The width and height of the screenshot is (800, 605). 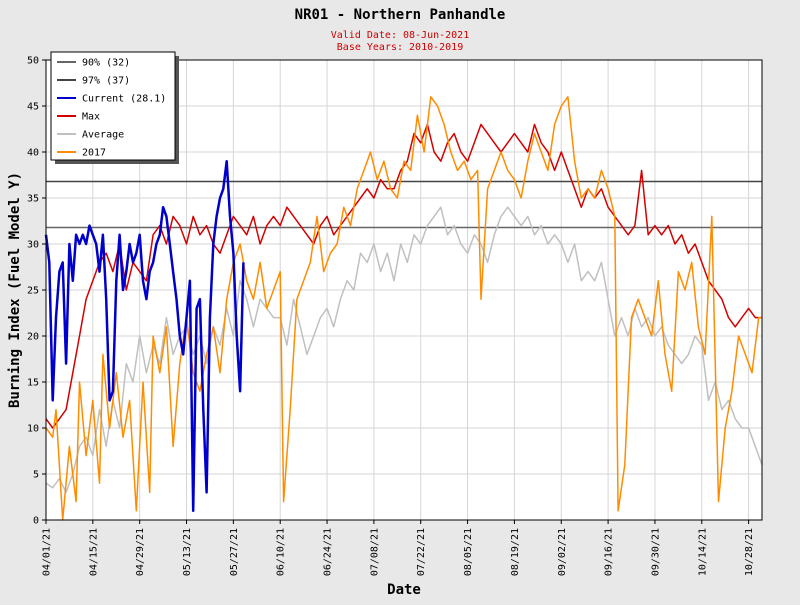 What do you see at coordinates (33, 429) in the screenshot?
I see `y-tick-label: 10` at bounding box center [33, 429].